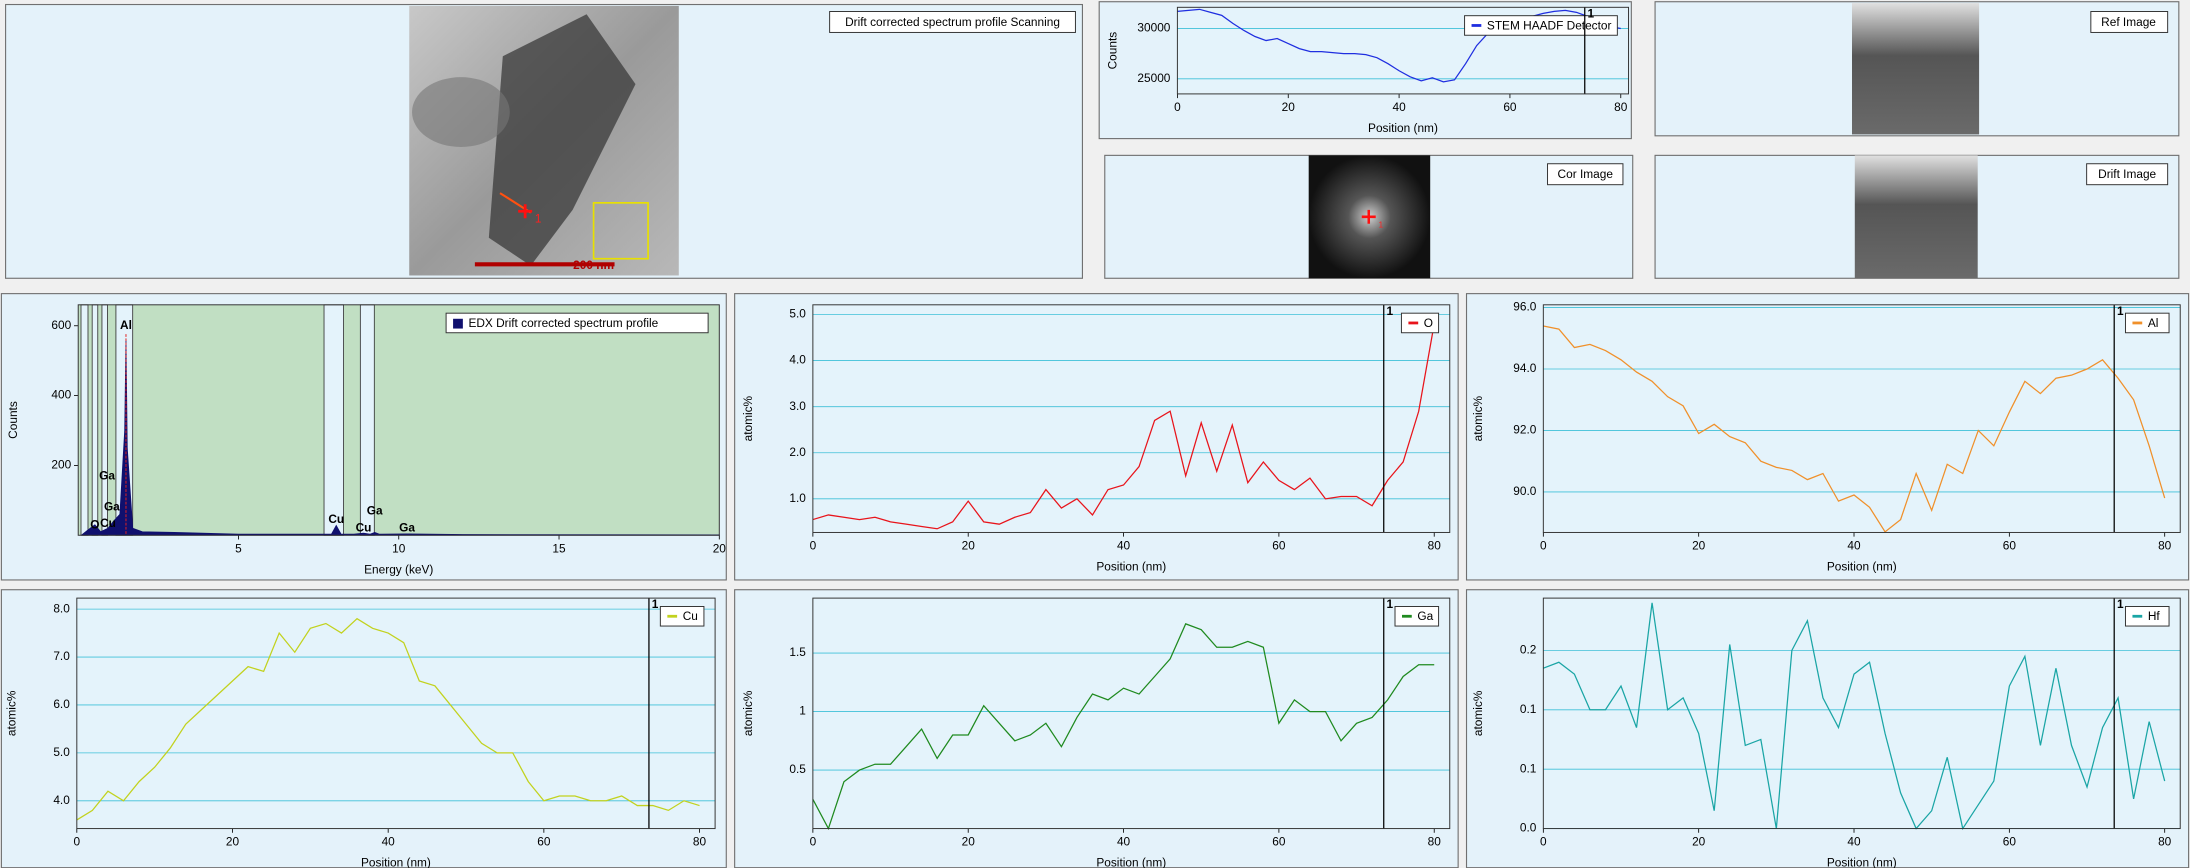 This screenshot has width=2190, height=868. Describe the element at coordinates (94, 525) in the screenshot. I see `peak-label: O` at that location.